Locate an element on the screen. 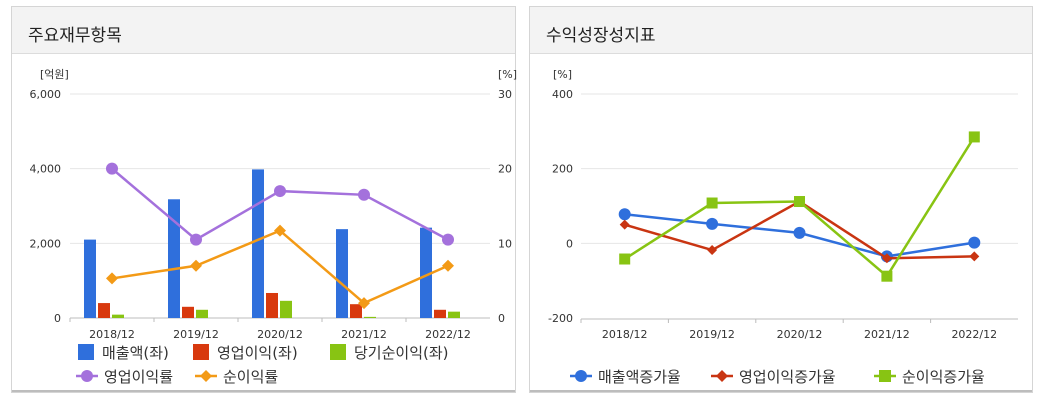  growth-indicators-title: 수익성장성지표 is located at coordinates (601, 36).